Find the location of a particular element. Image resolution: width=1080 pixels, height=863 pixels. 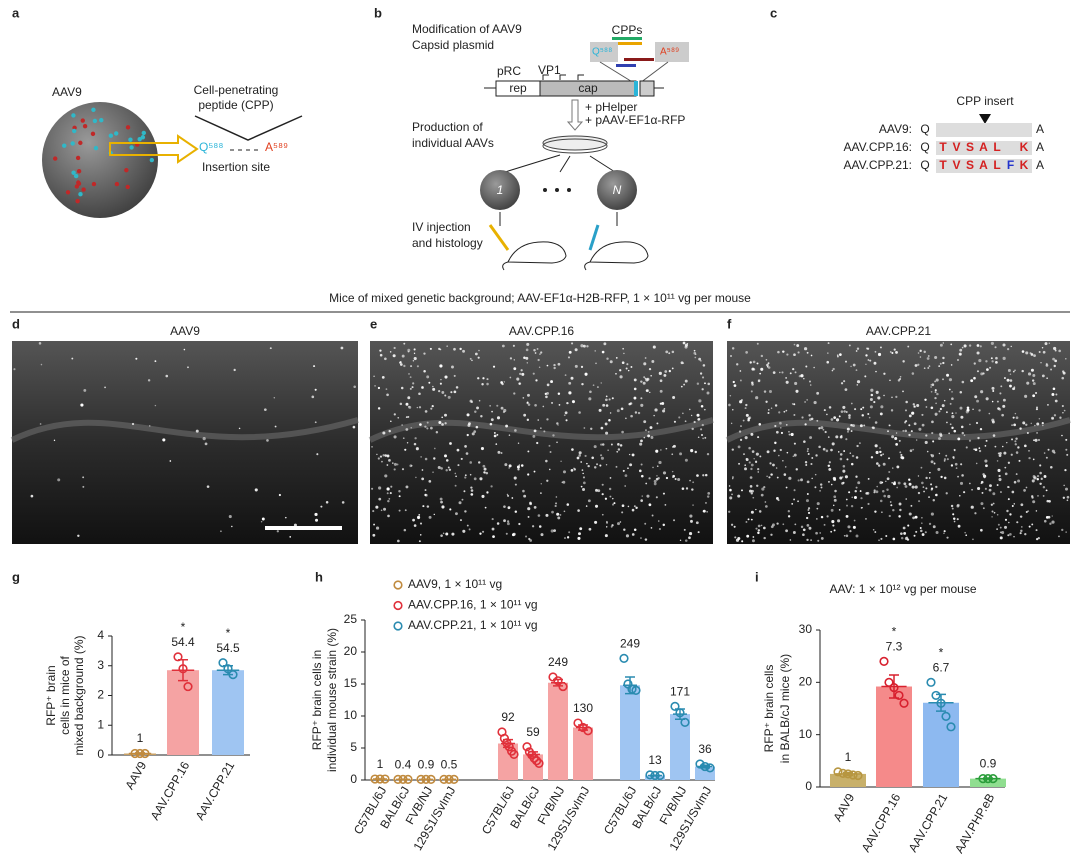

residue: A is located at coordinates (1040, 147).